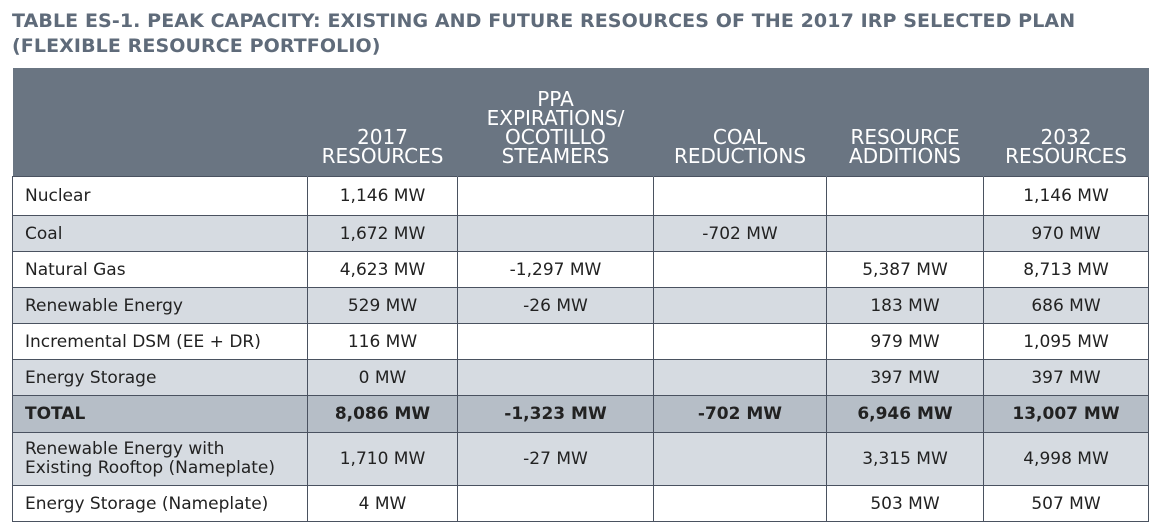 This screenshot has width=1162, height=526. I want to click on header-2017-resources: 2017 RESOURCES, so click(382, 122).